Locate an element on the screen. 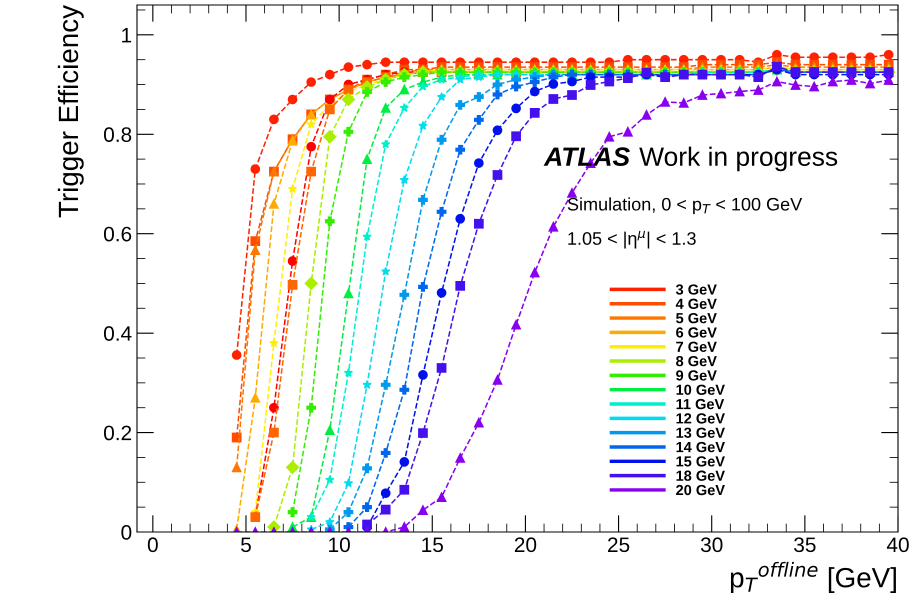 The width and height of the screenshot is (916, 610). annotation: ATLAS is located at coordinates (587, 156).